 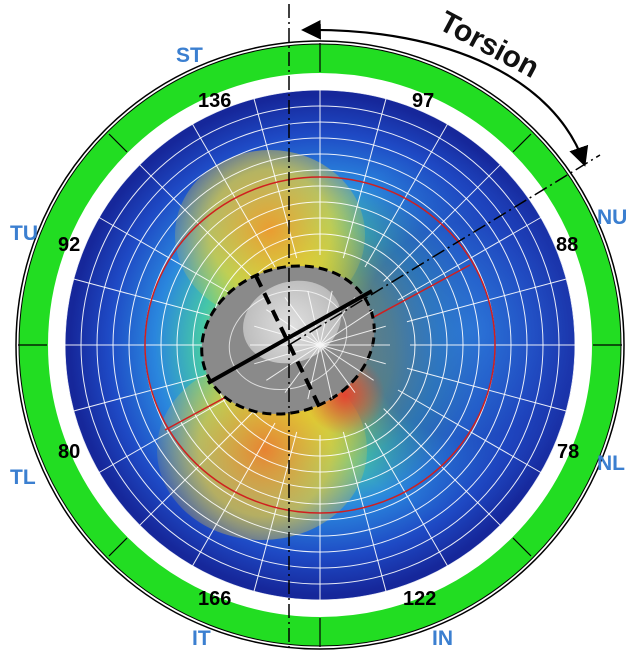 What do you see at coordinates (23, 477) in the screenshot?
I see `quadrant-label-tl: TL` at bounding box center [23, 477].